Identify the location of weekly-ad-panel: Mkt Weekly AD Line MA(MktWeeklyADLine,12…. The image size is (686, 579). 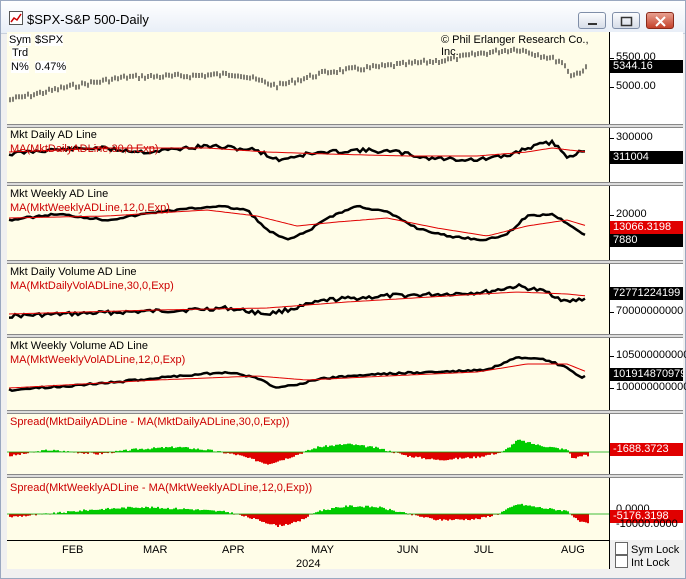
(345, 224).